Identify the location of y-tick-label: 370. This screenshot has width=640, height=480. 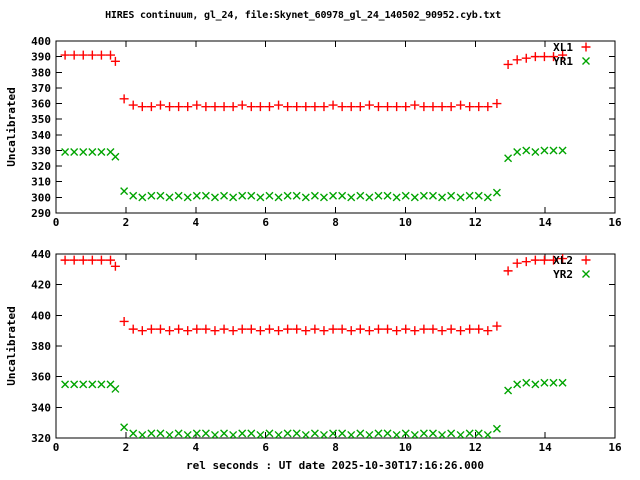
(41, 88).